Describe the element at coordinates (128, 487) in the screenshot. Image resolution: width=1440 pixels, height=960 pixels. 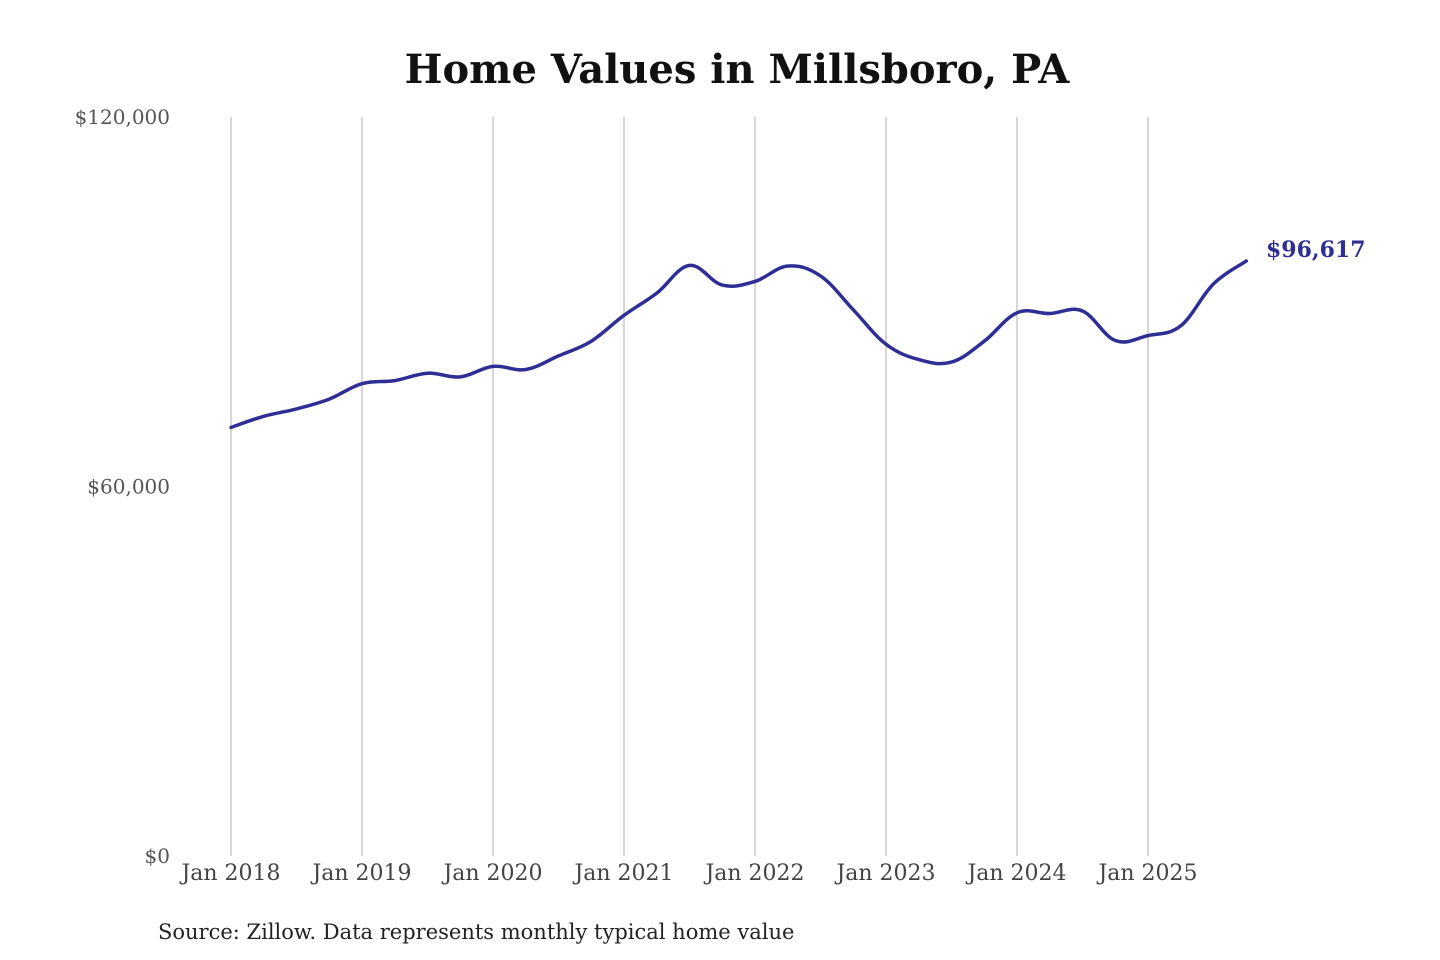
I see `y-tick-label: $60,000` at that location.